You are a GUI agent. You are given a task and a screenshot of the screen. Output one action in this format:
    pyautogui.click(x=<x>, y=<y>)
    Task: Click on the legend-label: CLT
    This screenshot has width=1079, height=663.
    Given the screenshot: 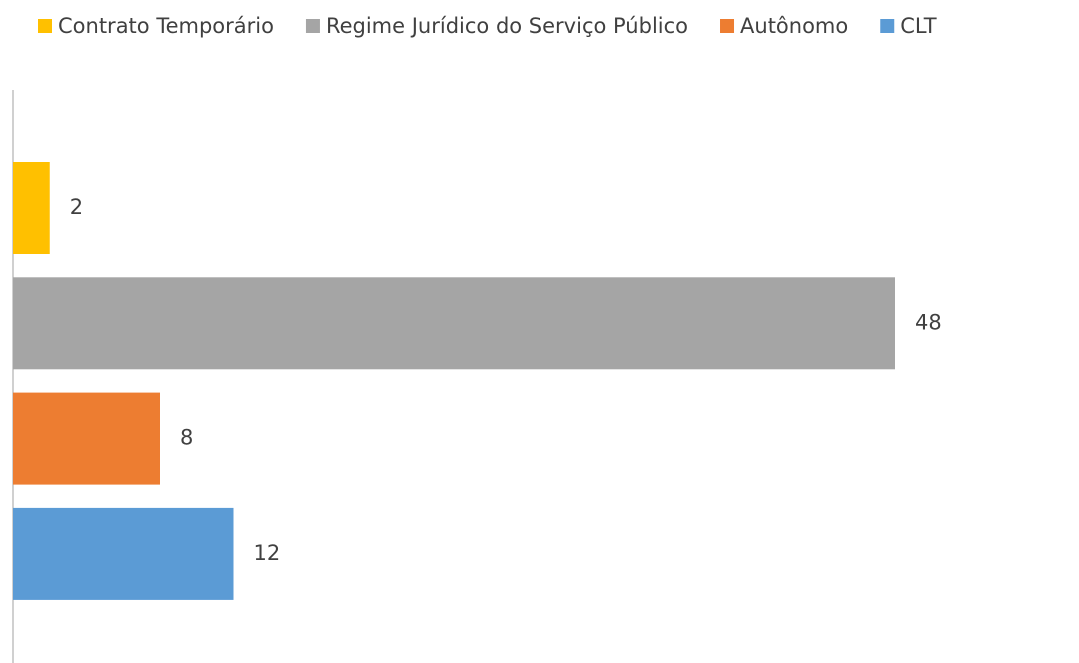 What is the action you would take?
    pyautogui.click(x=918, y=26)
    